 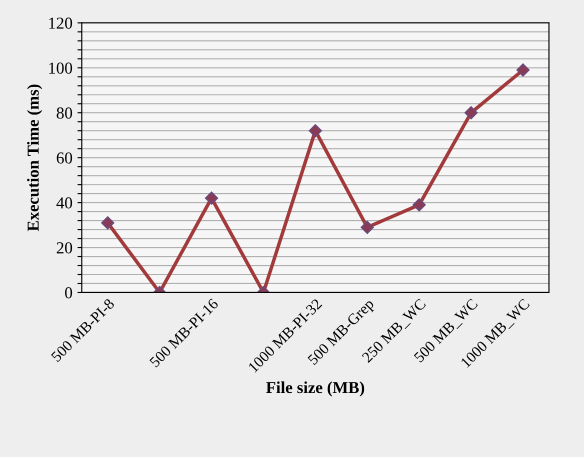 I want to click on y-tick-label: 40, so click(x=64, y=203).